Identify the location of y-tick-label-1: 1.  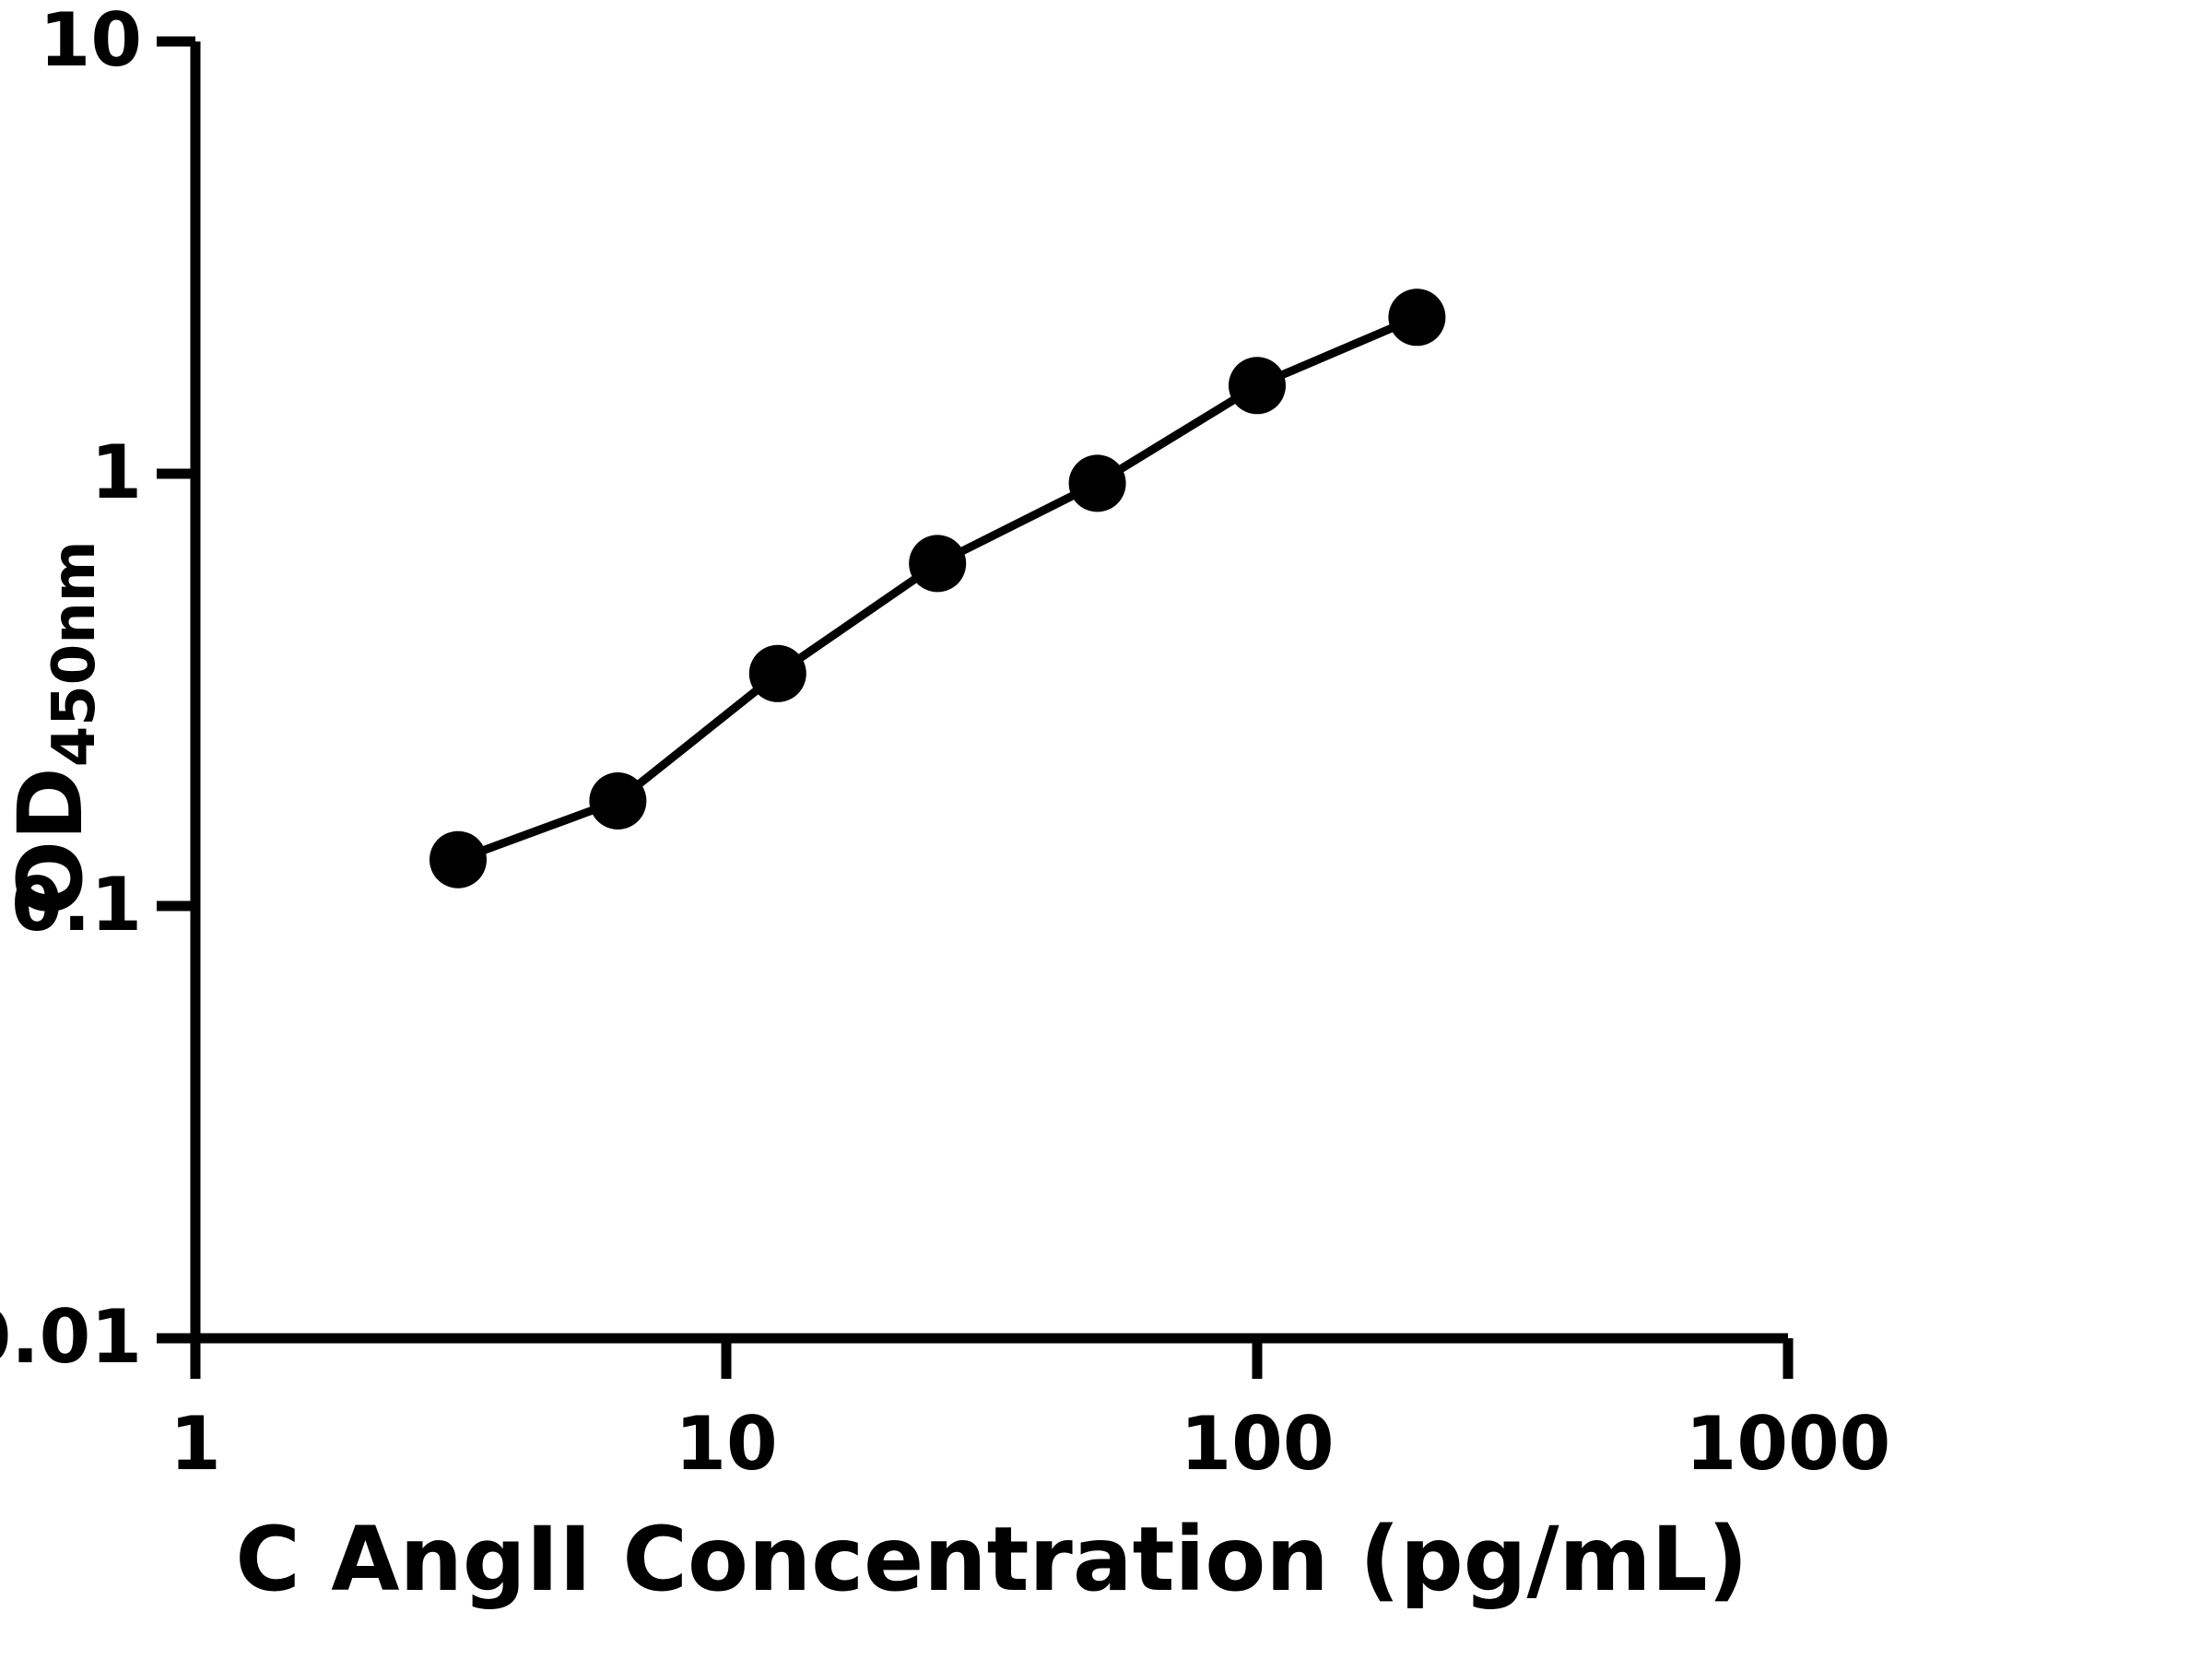
(116, 472).